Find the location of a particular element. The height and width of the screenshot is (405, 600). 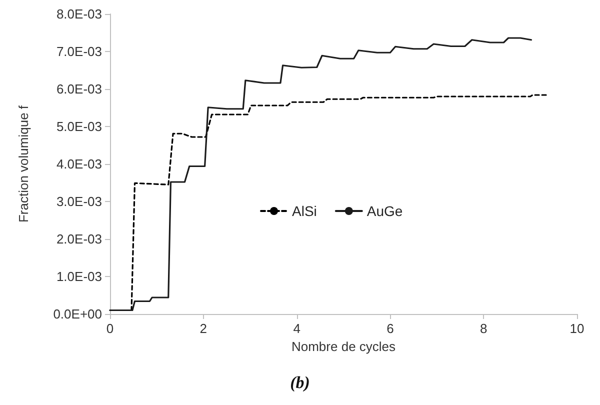

x-tick-label: 8 is located at coordinates (484, 328).